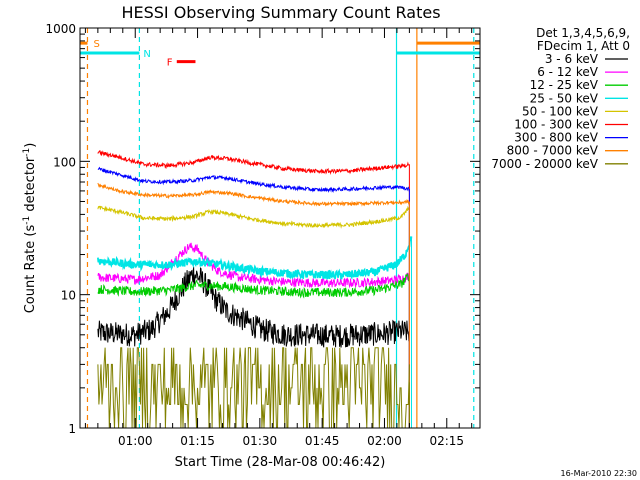 Image resolution: width=640 pixels, height=480 pixels. What do you see at coordinates (96, 44) in the screenshot?
I see `saa-flag-label: S` at bounding box center [96, 44].